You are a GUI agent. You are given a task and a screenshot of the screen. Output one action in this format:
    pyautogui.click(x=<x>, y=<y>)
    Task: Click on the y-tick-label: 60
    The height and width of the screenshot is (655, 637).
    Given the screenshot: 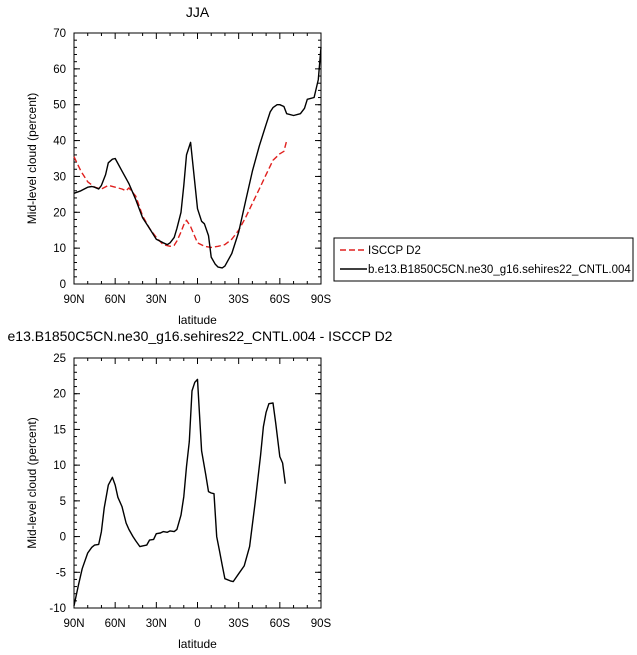 What is the action you would take?
    pyautogui.click(x=59, y=70)
    